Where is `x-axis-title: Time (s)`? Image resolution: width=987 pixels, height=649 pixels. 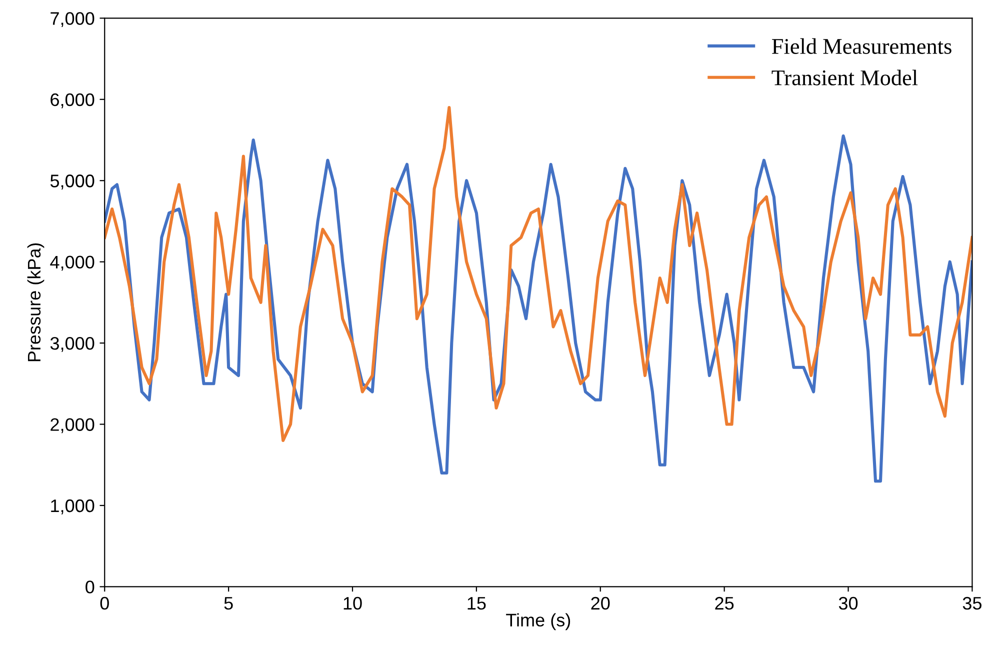
x-axis-title: Time (s) is located at coordinates (538, 621).